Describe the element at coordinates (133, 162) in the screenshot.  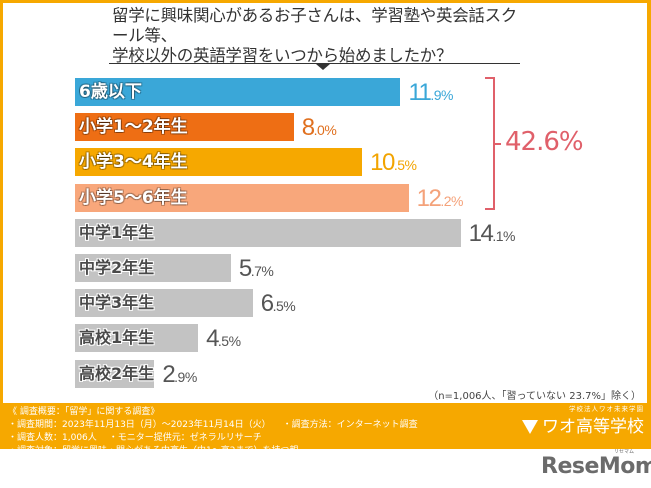
I see `bar-label-2: 小学3〜4年生` at that location.